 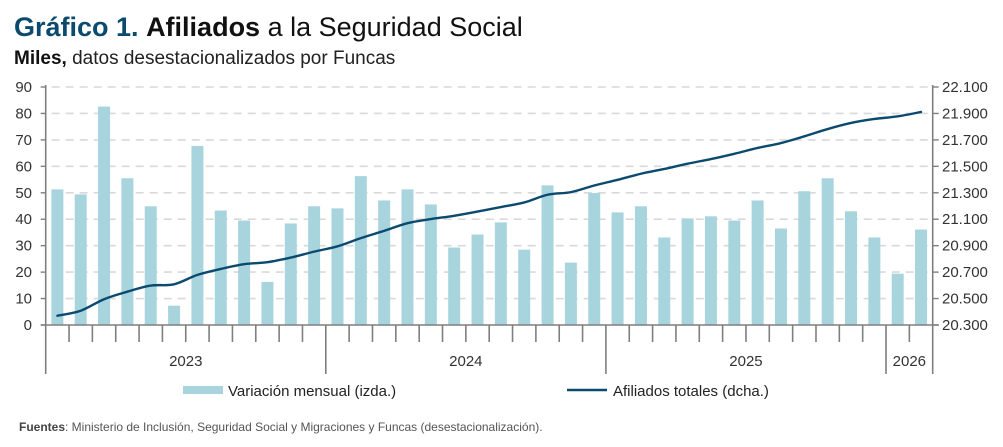 I want to click on left-tick-label: 60, so click(x=23, y=166).